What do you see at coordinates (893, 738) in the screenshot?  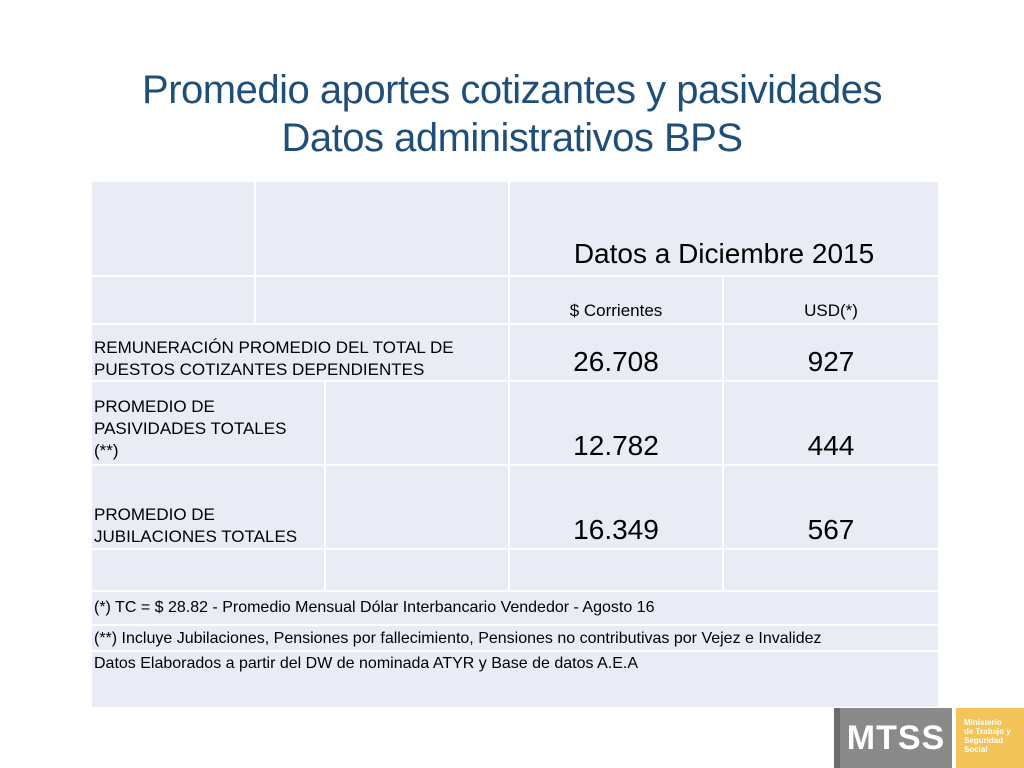 I see `logo-abbreviation: MTSS` at bounding box center [893, 738].